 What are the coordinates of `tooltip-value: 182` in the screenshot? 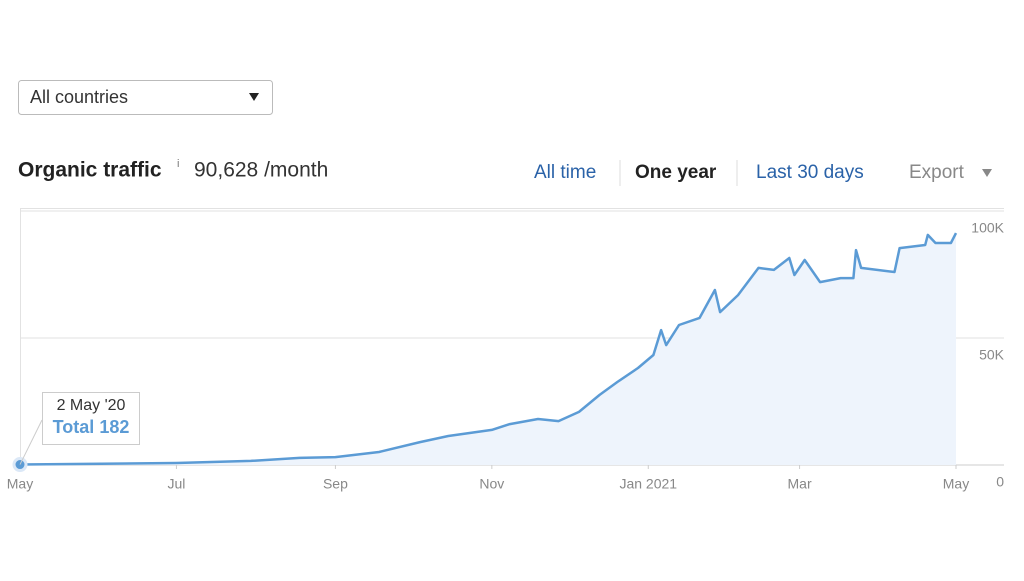 It's located at (114, 427).